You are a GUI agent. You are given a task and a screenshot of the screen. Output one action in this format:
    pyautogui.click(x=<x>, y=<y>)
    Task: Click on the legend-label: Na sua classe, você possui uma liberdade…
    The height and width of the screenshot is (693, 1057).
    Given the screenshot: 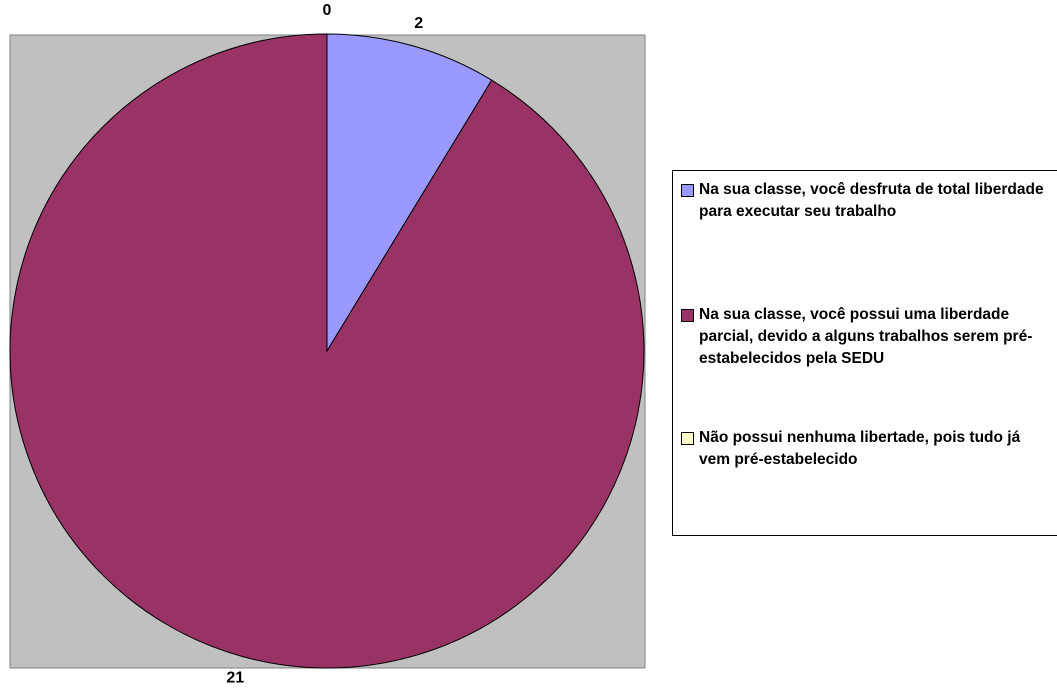 What is the action you would take?
    pyautogui.click(x=866, y=336)
    